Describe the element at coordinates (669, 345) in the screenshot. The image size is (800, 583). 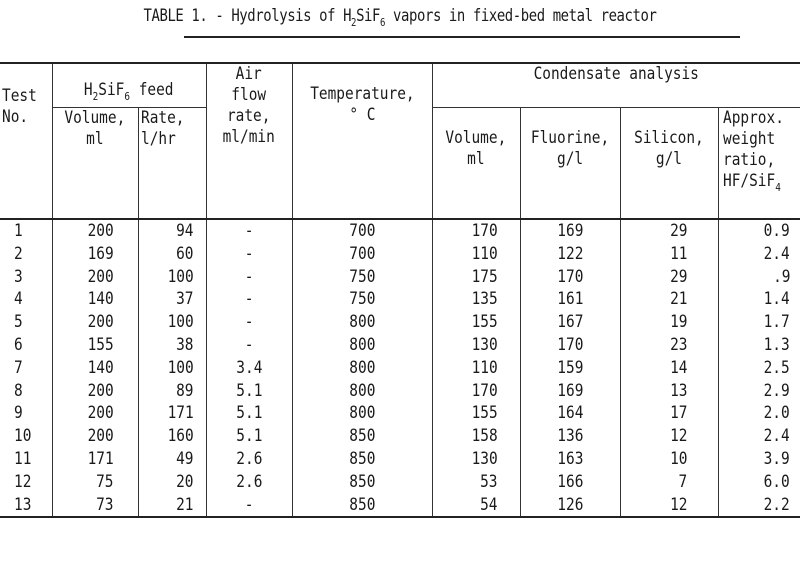
I see `cell-silicon: 23` at that location.